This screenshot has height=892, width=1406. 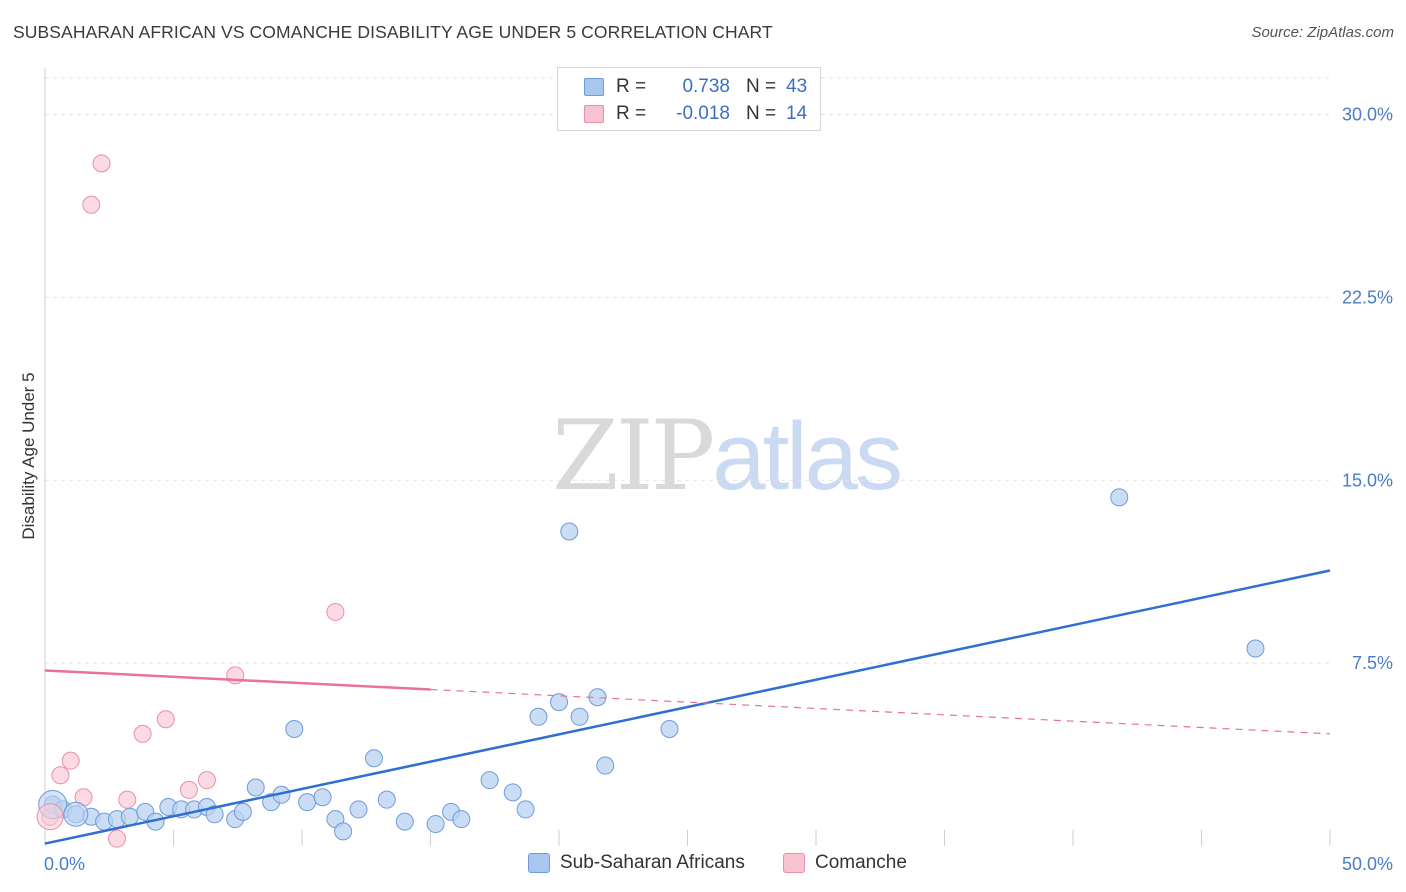 What do you see at coordinates (794, 863) in the screenshot?
I see `series-swatch-pink` at bounding box center [794, 863].